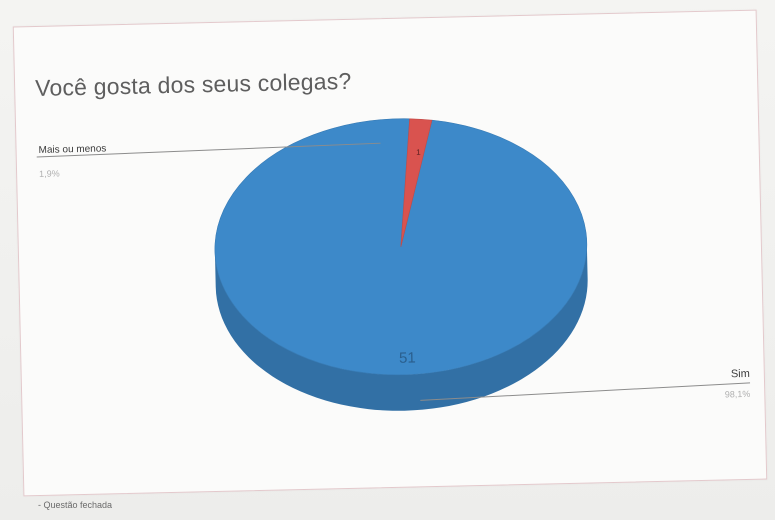 The image size is (775, 520). What do you see at coordinates (740, 374) in the screenshot?
I see `category-label: Sim` at bounding box center [740, 374].